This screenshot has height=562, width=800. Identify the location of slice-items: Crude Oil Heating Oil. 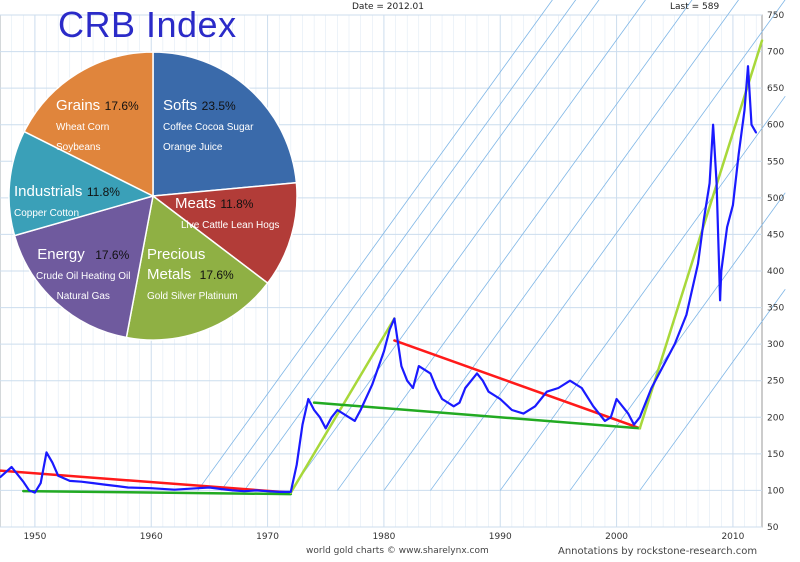
(83, 276).